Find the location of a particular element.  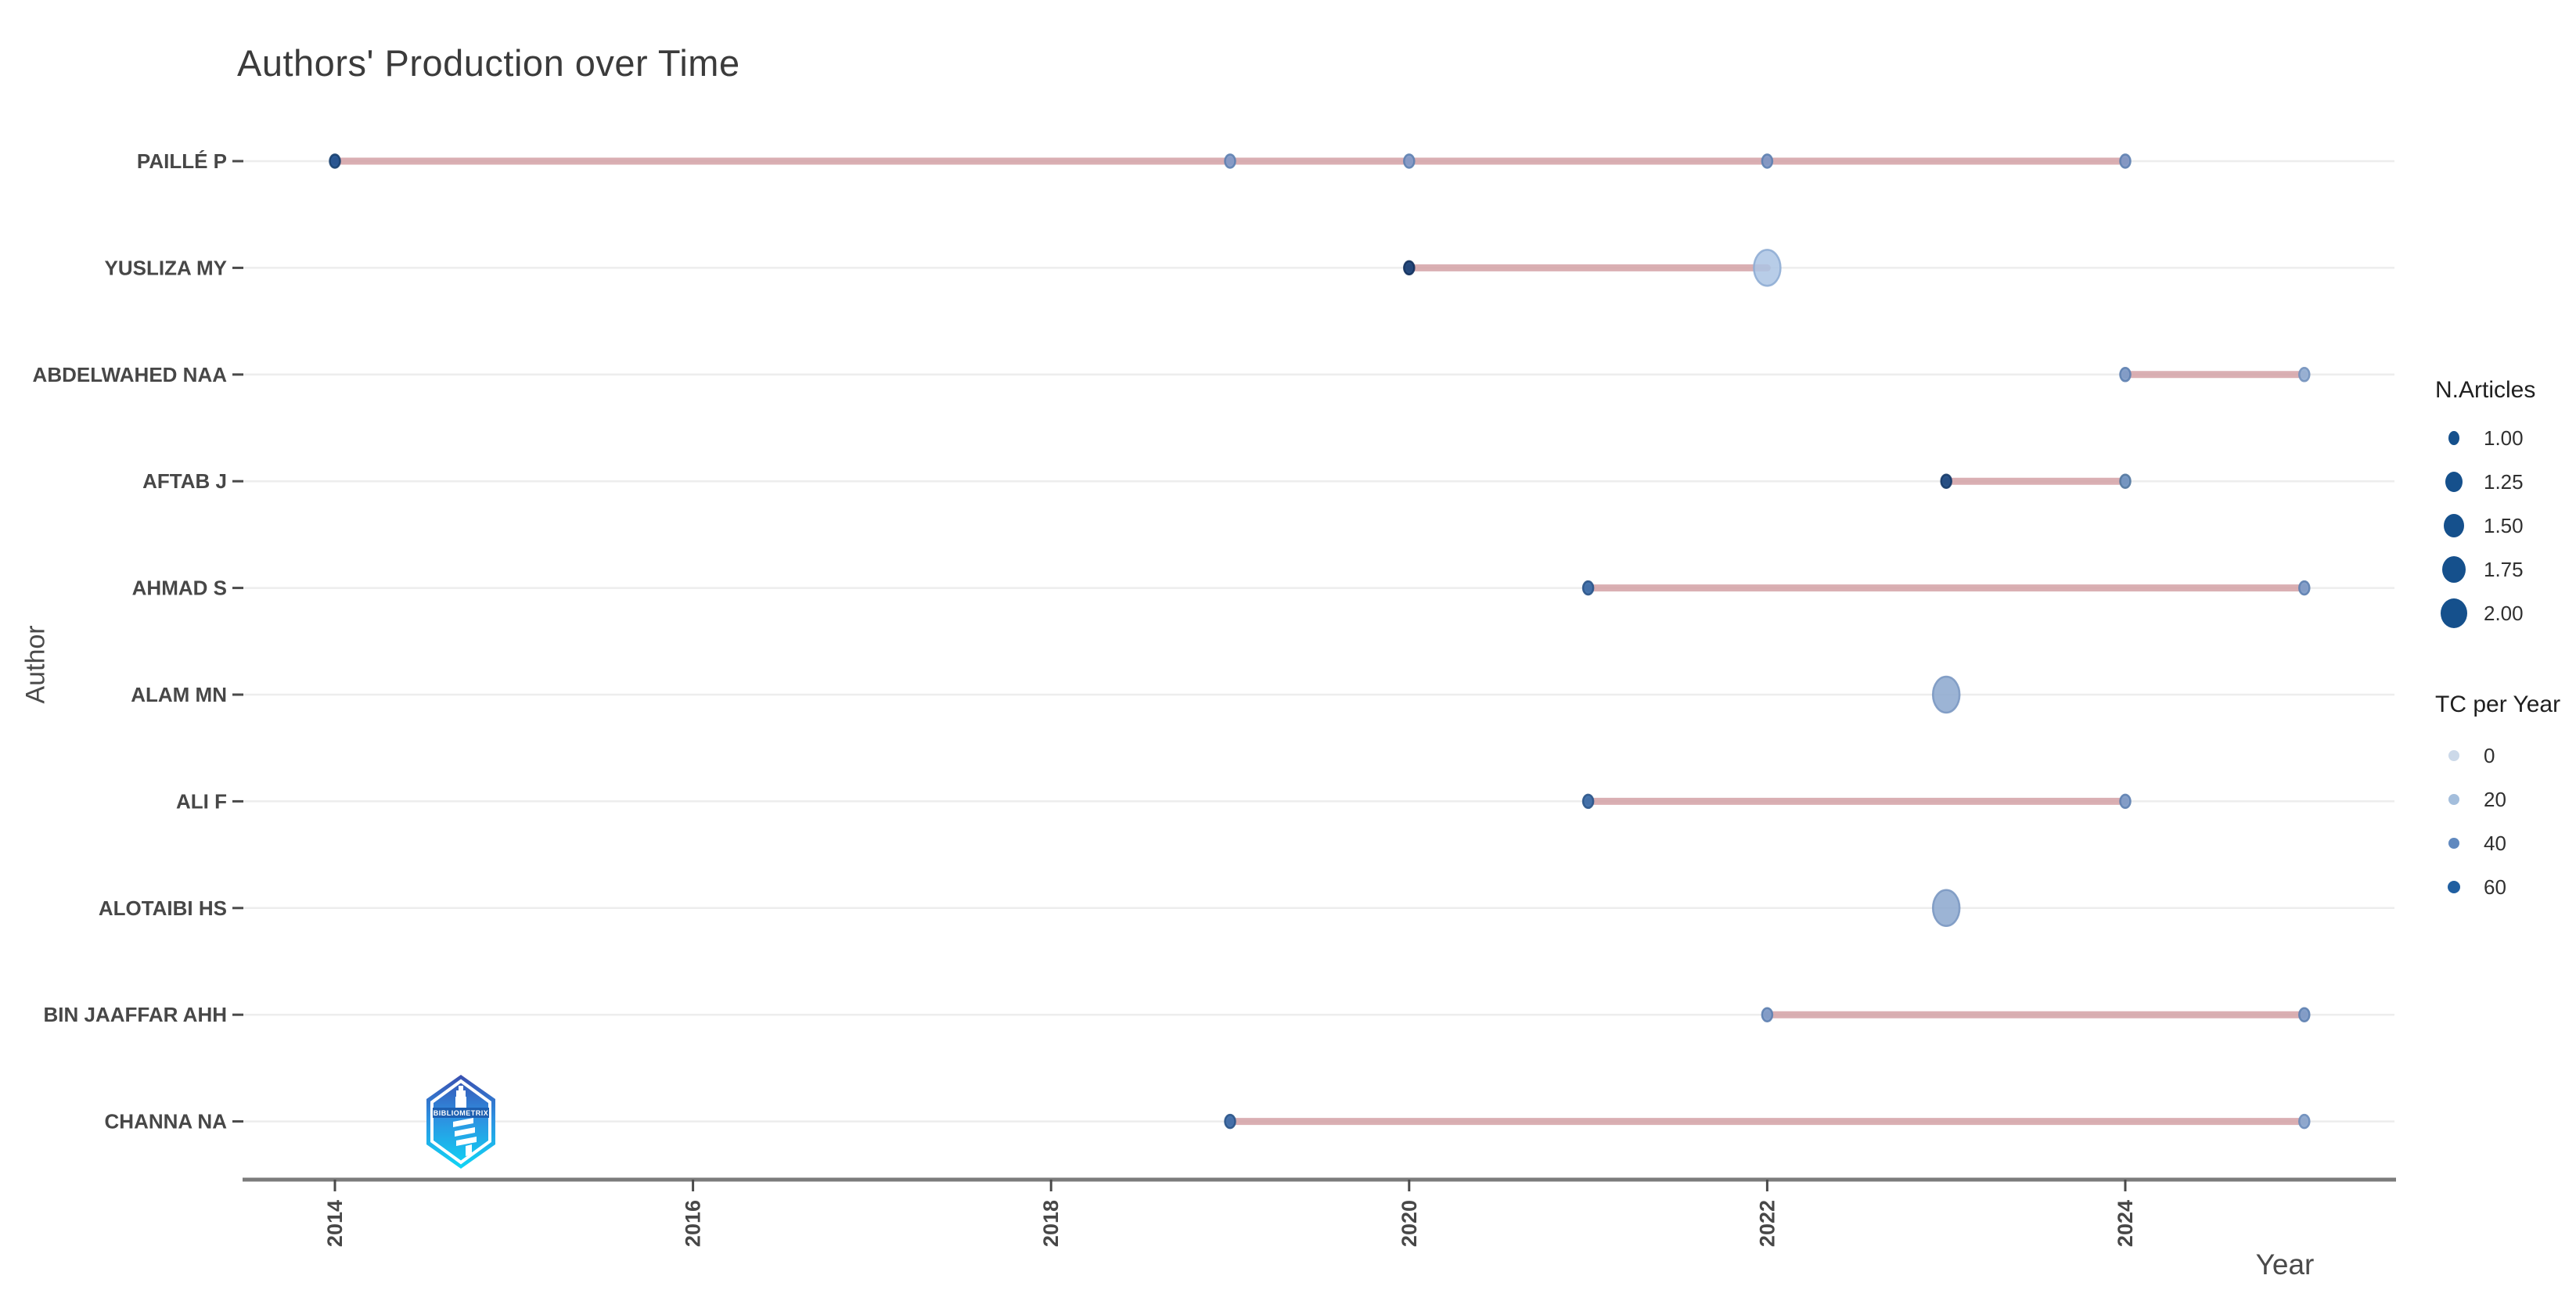

author-label: ALOTAIBI HS is located at coordinates (163, 908).